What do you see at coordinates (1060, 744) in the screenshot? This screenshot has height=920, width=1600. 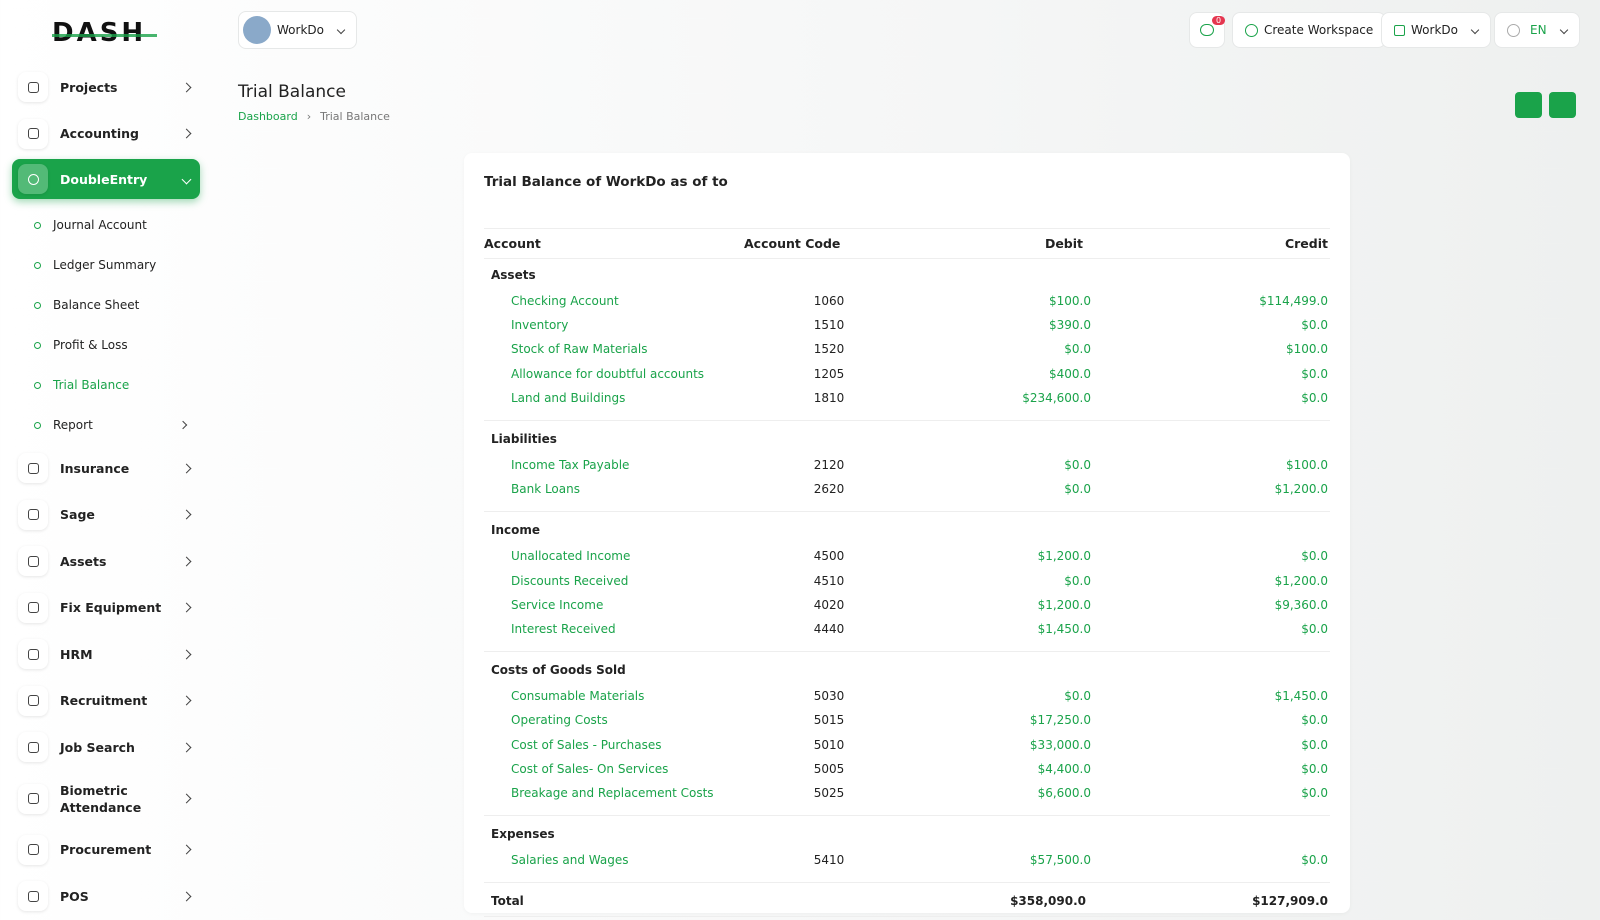 I see `debit: $33,000.0` at bounding box center [1060, 744].